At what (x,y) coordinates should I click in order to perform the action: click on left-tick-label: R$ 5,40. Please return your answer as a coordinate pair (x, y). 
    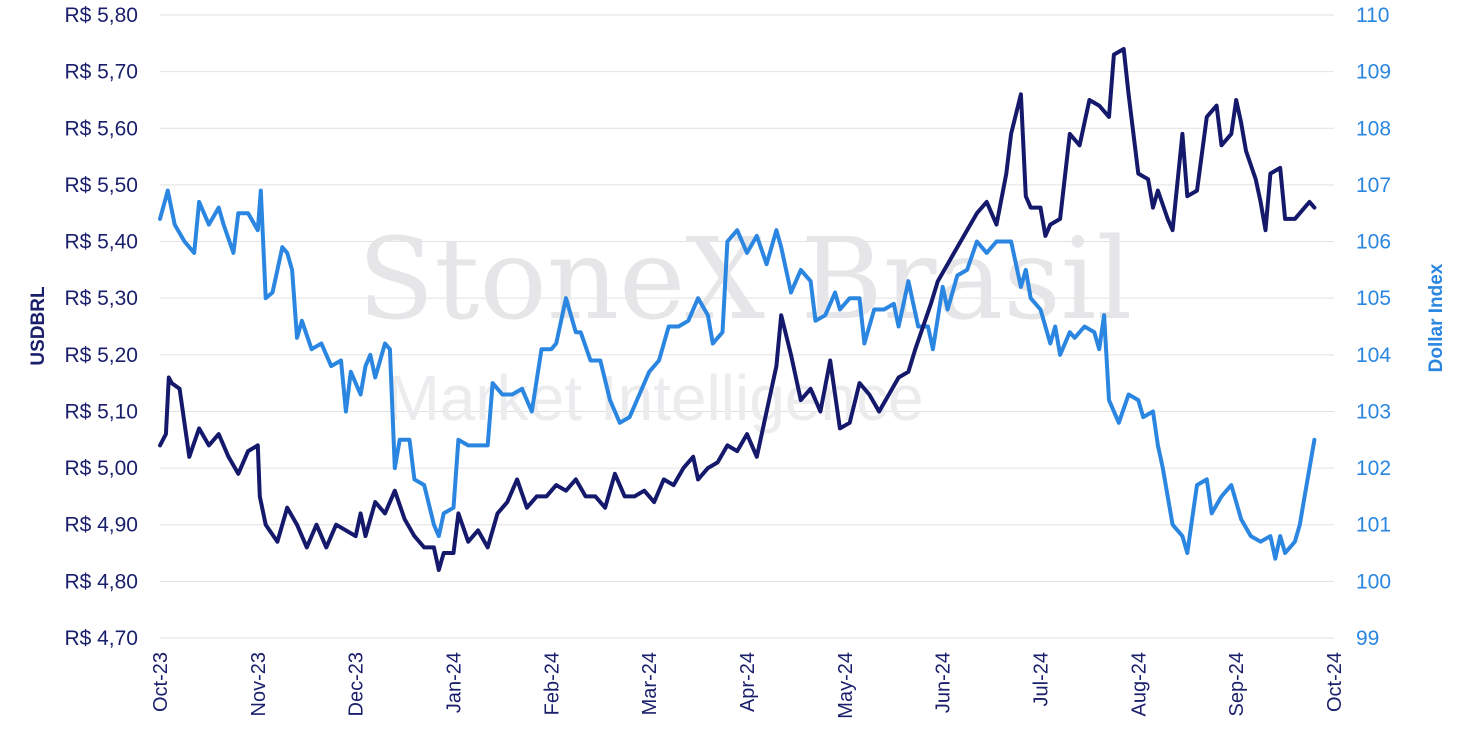
    Looking at the image, I should click on (101, 242).